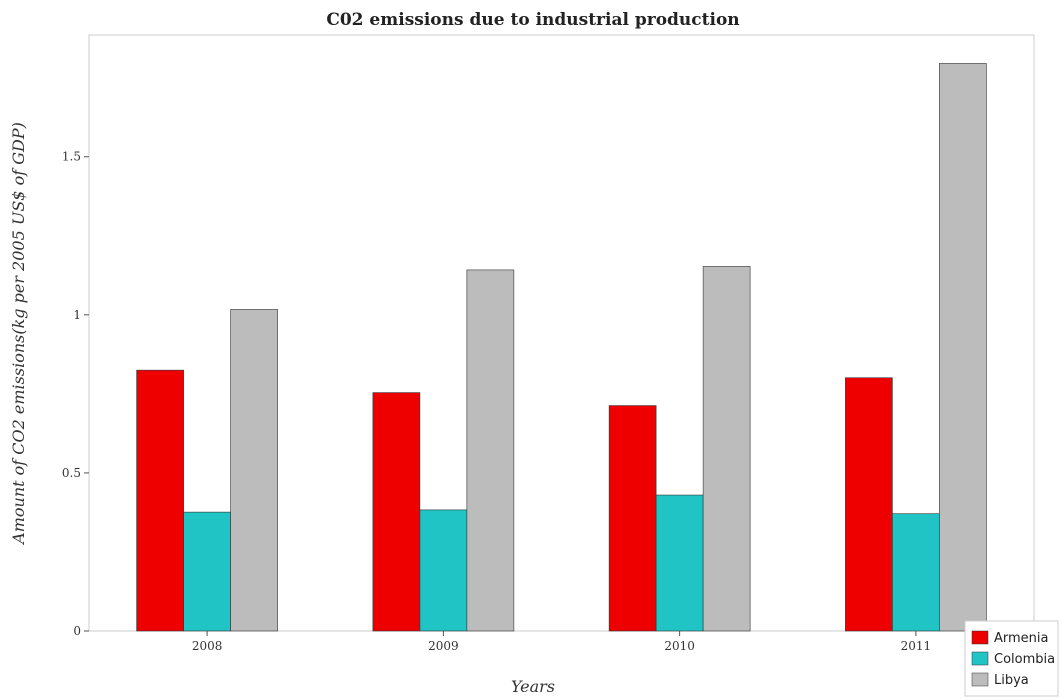 This screenshot has height=700, width=1064. What do you see at coordinates (207, 571) in the screenshot?
I see `bar-colombia-2008` at bounding box center [207, 571].